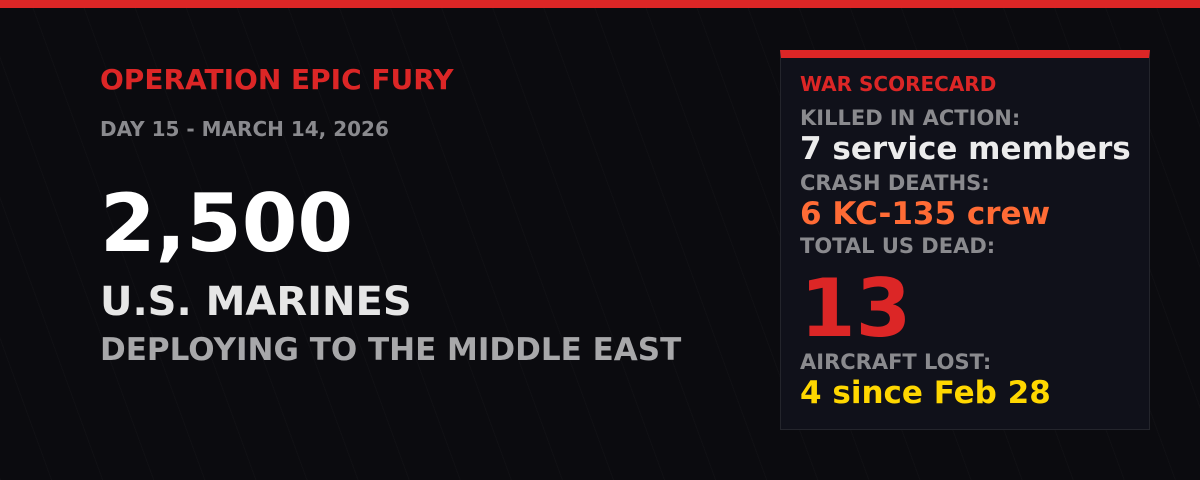 This screenshot has height=480, width=1200. I want to click on total-label: TOTAL US DEAD:, so click(898, 246).